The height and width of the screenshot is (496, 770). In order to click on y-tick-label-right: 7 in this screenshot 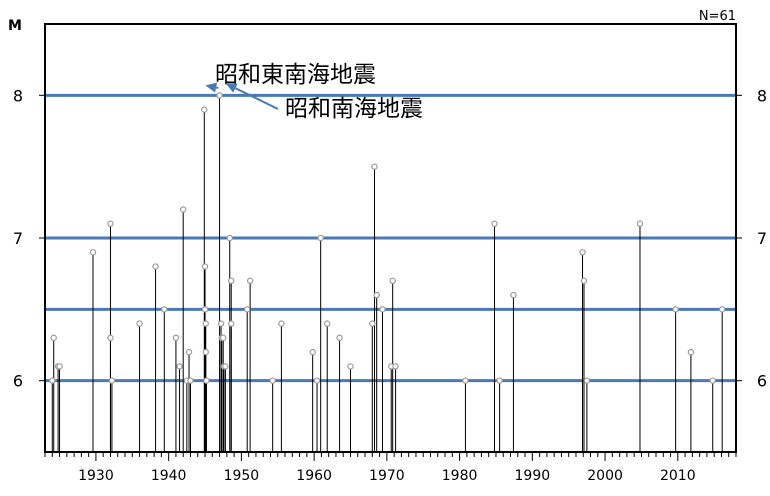, I will do `click(762, 238)`.